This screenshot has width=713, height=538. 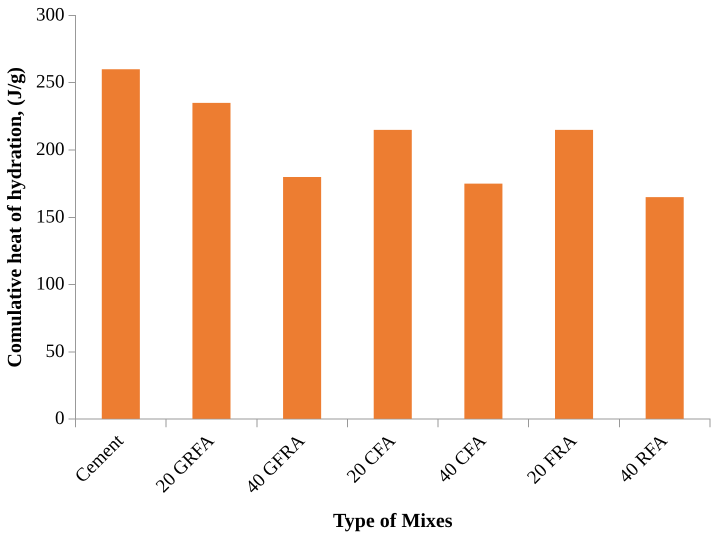 What do you see at coordinates (15, 217) in the screenshot?
I see `y-axis-title: Comulative heat of hydration, (J/g)` at bounding box center [15, 217].